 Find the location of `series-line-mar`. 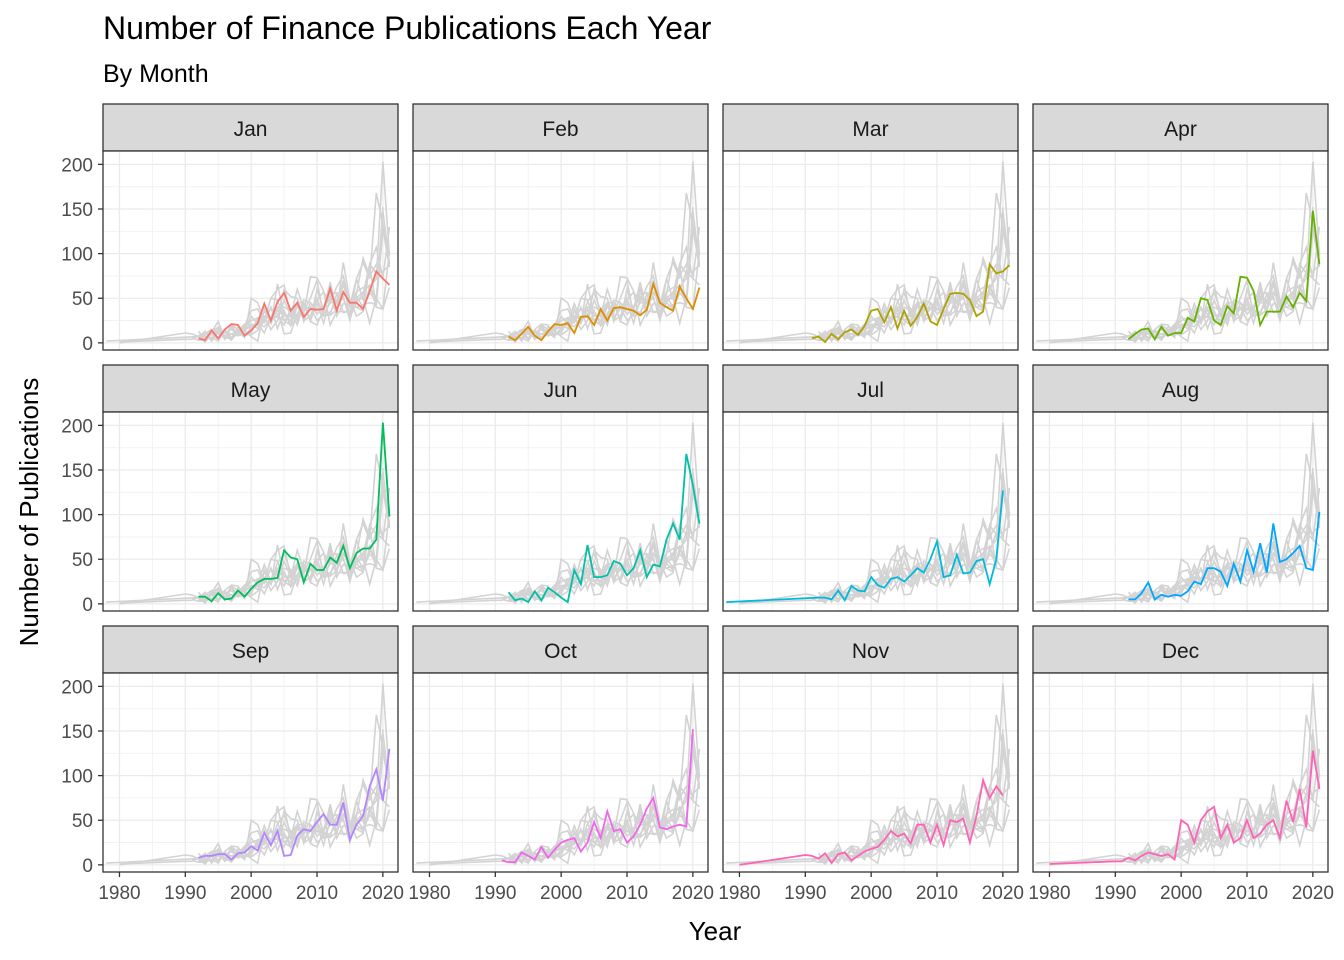

series-line-mar is located at coordinates (911, 302).